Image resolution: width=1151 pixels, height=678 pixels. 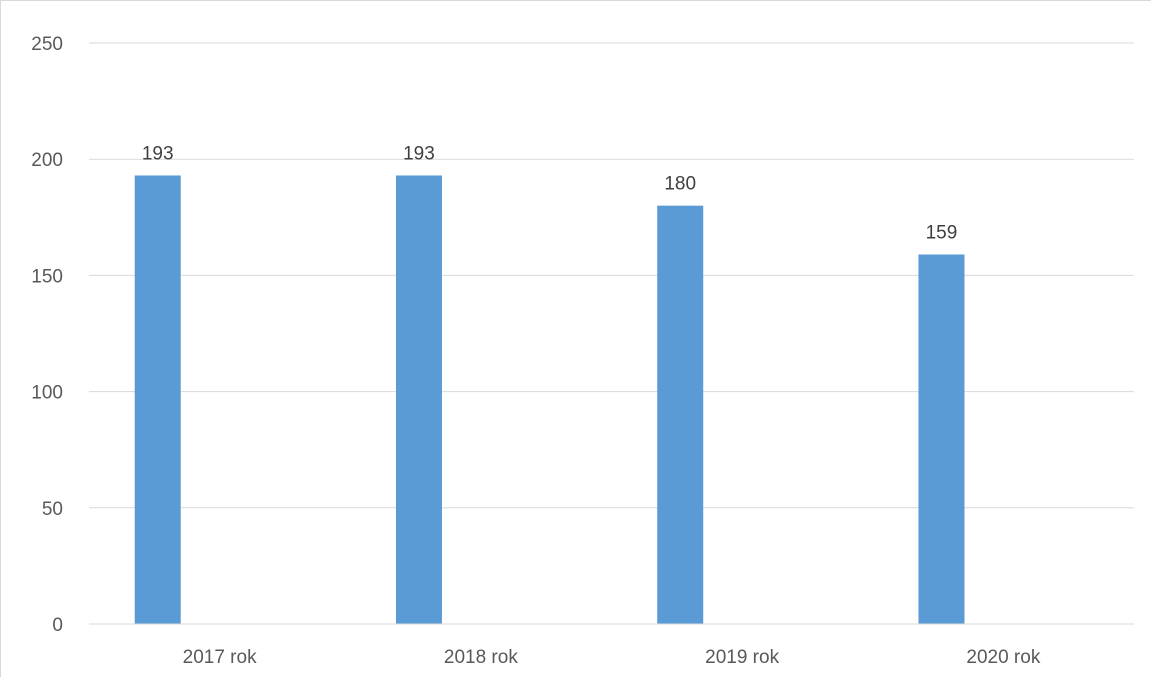 I want to click on y-tick-label: 100, so click(x=47, y=393).